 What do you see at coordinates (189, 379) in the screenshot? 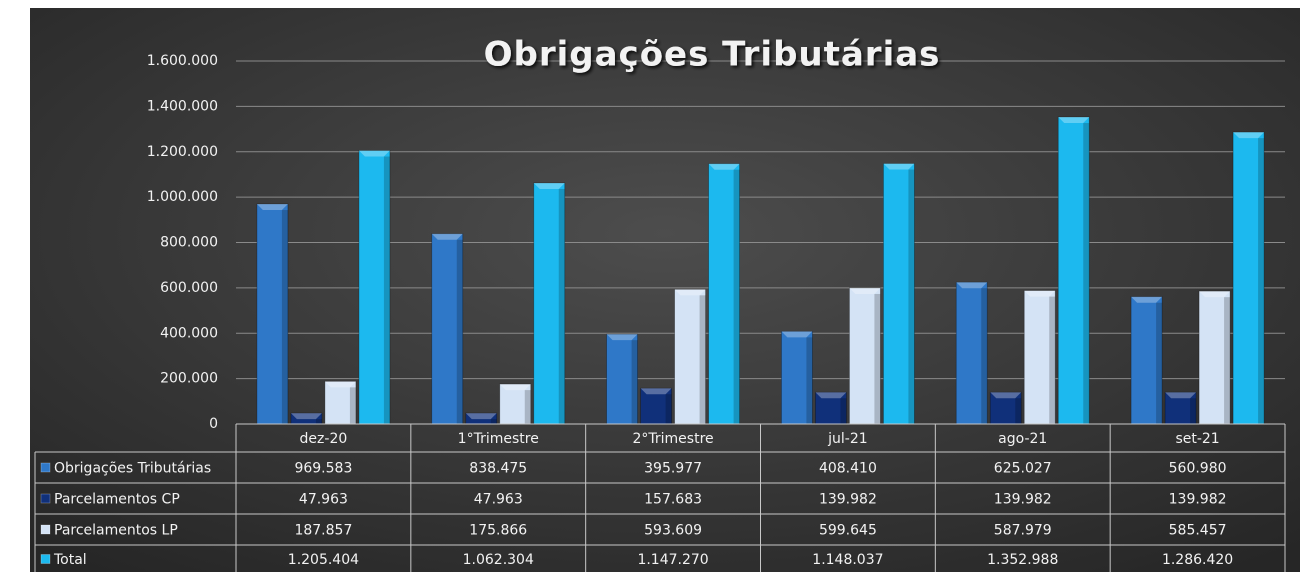
I see `y-tick-label: 200.000` at bounding box center [189, 379].